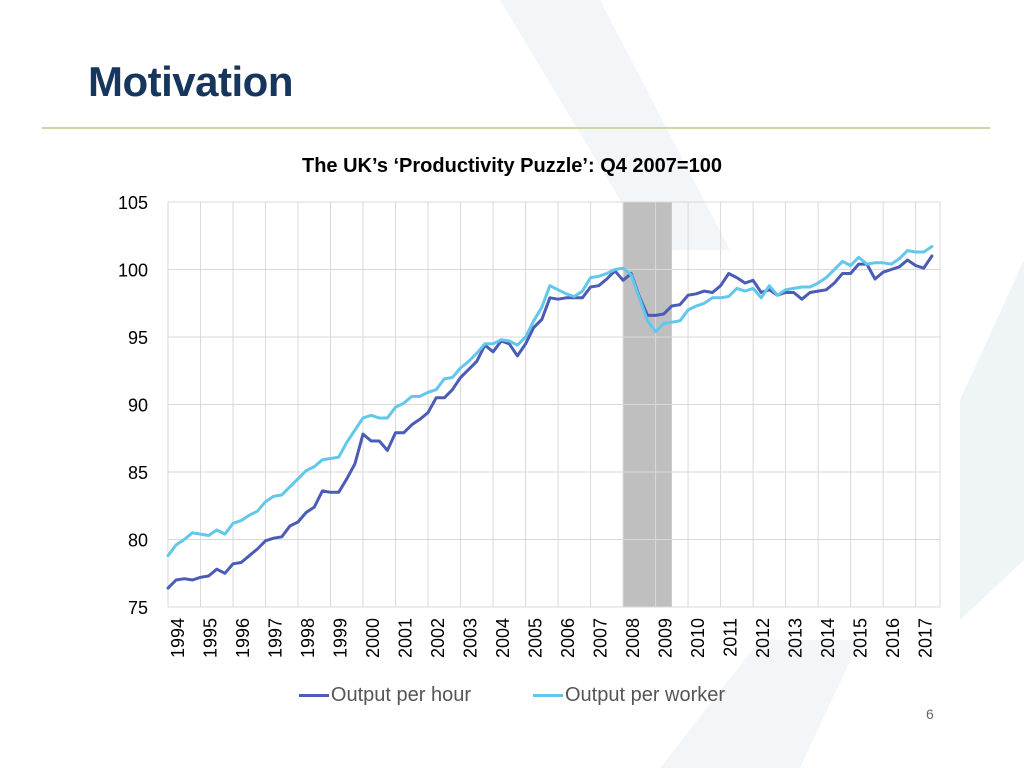 This screenshot has width=1024, height=768. I want to click on deco-stripe-right, so click(992, 440).